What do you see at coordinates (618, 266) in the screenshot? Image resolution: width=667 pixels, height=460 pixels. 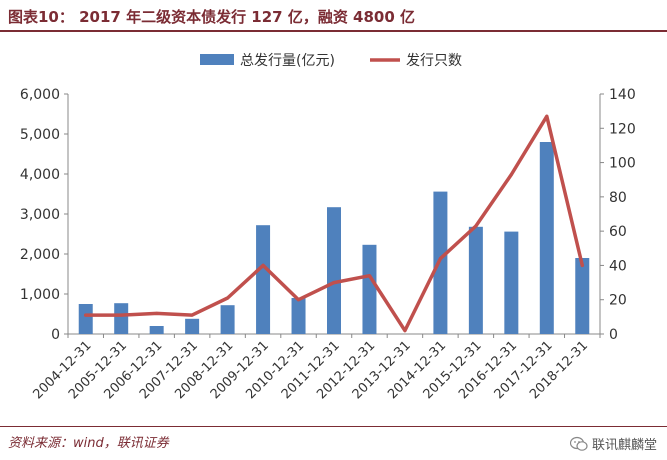 I see `right-axis-tick-label: 40` at bounding box center [618, 266].